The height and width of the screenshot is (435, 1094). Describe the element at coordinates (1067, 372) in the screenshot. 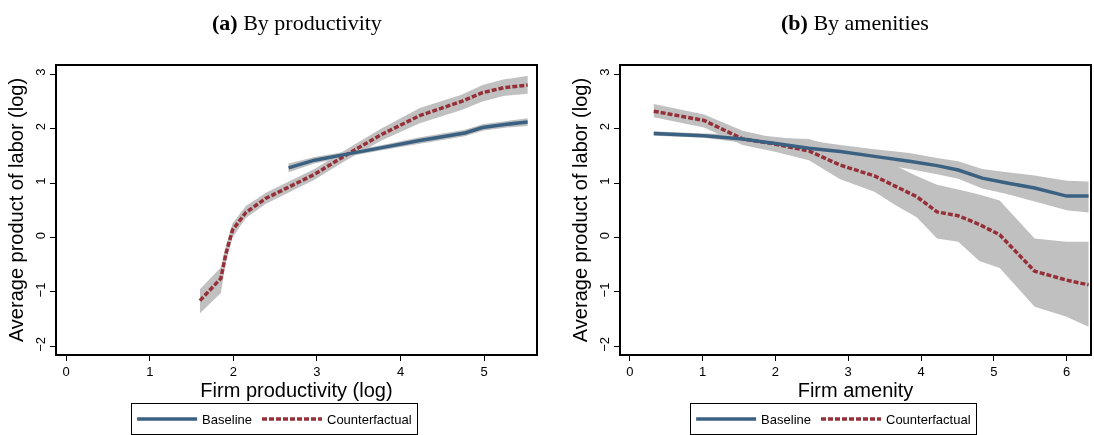

I see `x-tick-label: 6` at that location.